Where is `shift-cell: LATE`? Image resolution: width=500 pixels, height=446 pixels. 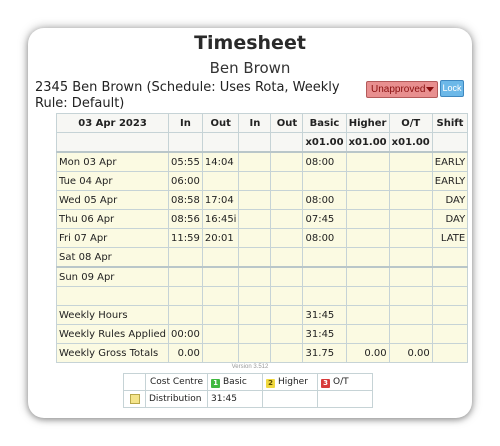
shift-cell: LATE is located at coordinates (450, 238).